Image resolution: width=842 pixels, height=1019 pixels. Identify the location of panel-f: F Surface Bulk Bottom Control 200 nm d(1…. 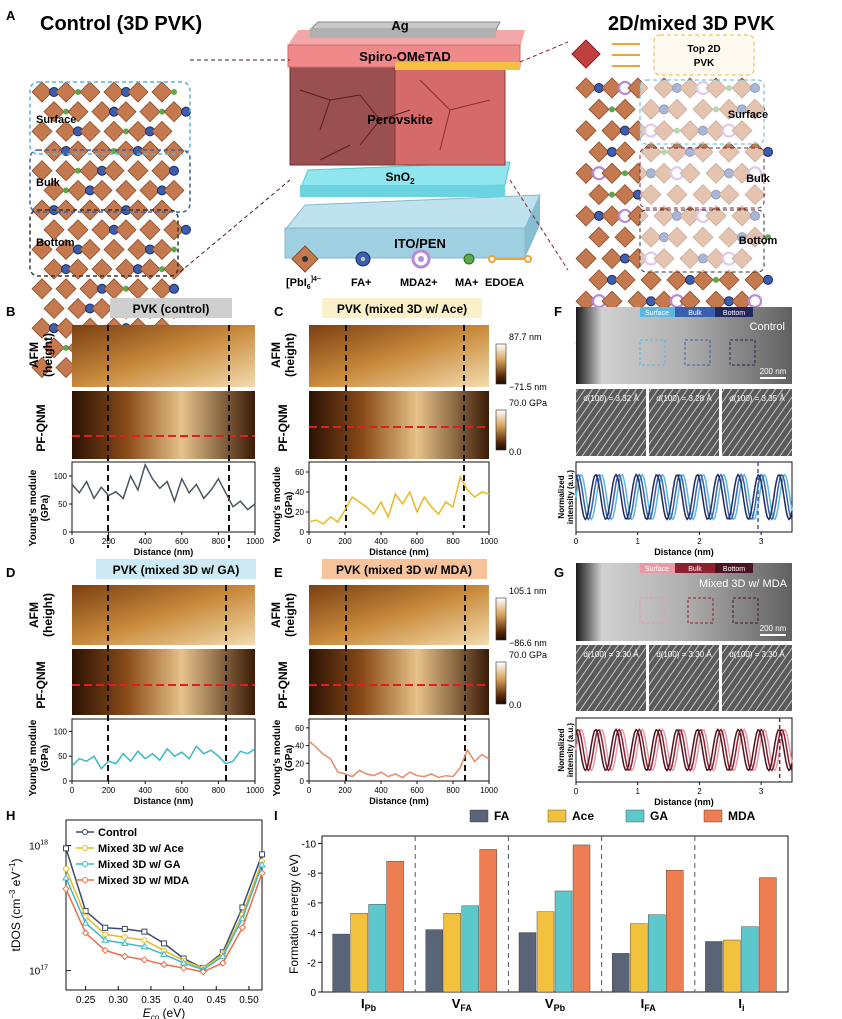
(673, 430).